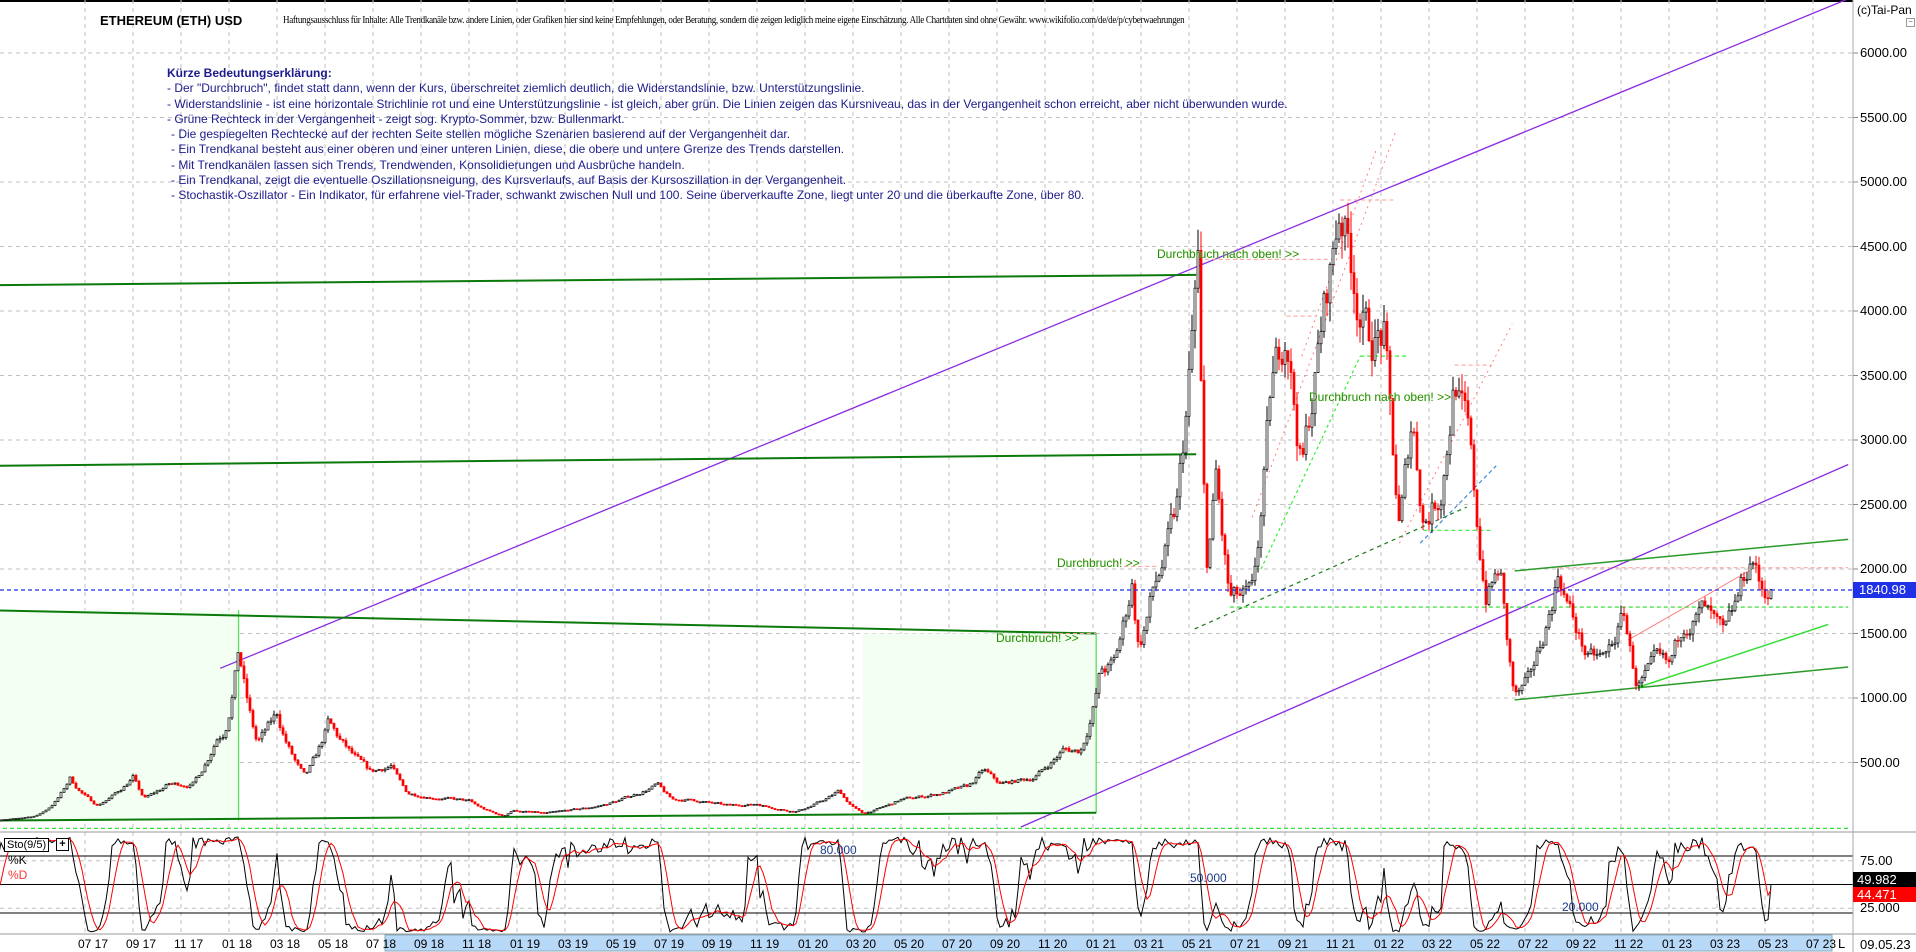 Image resolution: width=1916 pixels, height=952 pixels. What do you see at coordinates (1842, 943) in the screenshot?
I see `log-scale-button: L` at bounding box center [1842, 943].